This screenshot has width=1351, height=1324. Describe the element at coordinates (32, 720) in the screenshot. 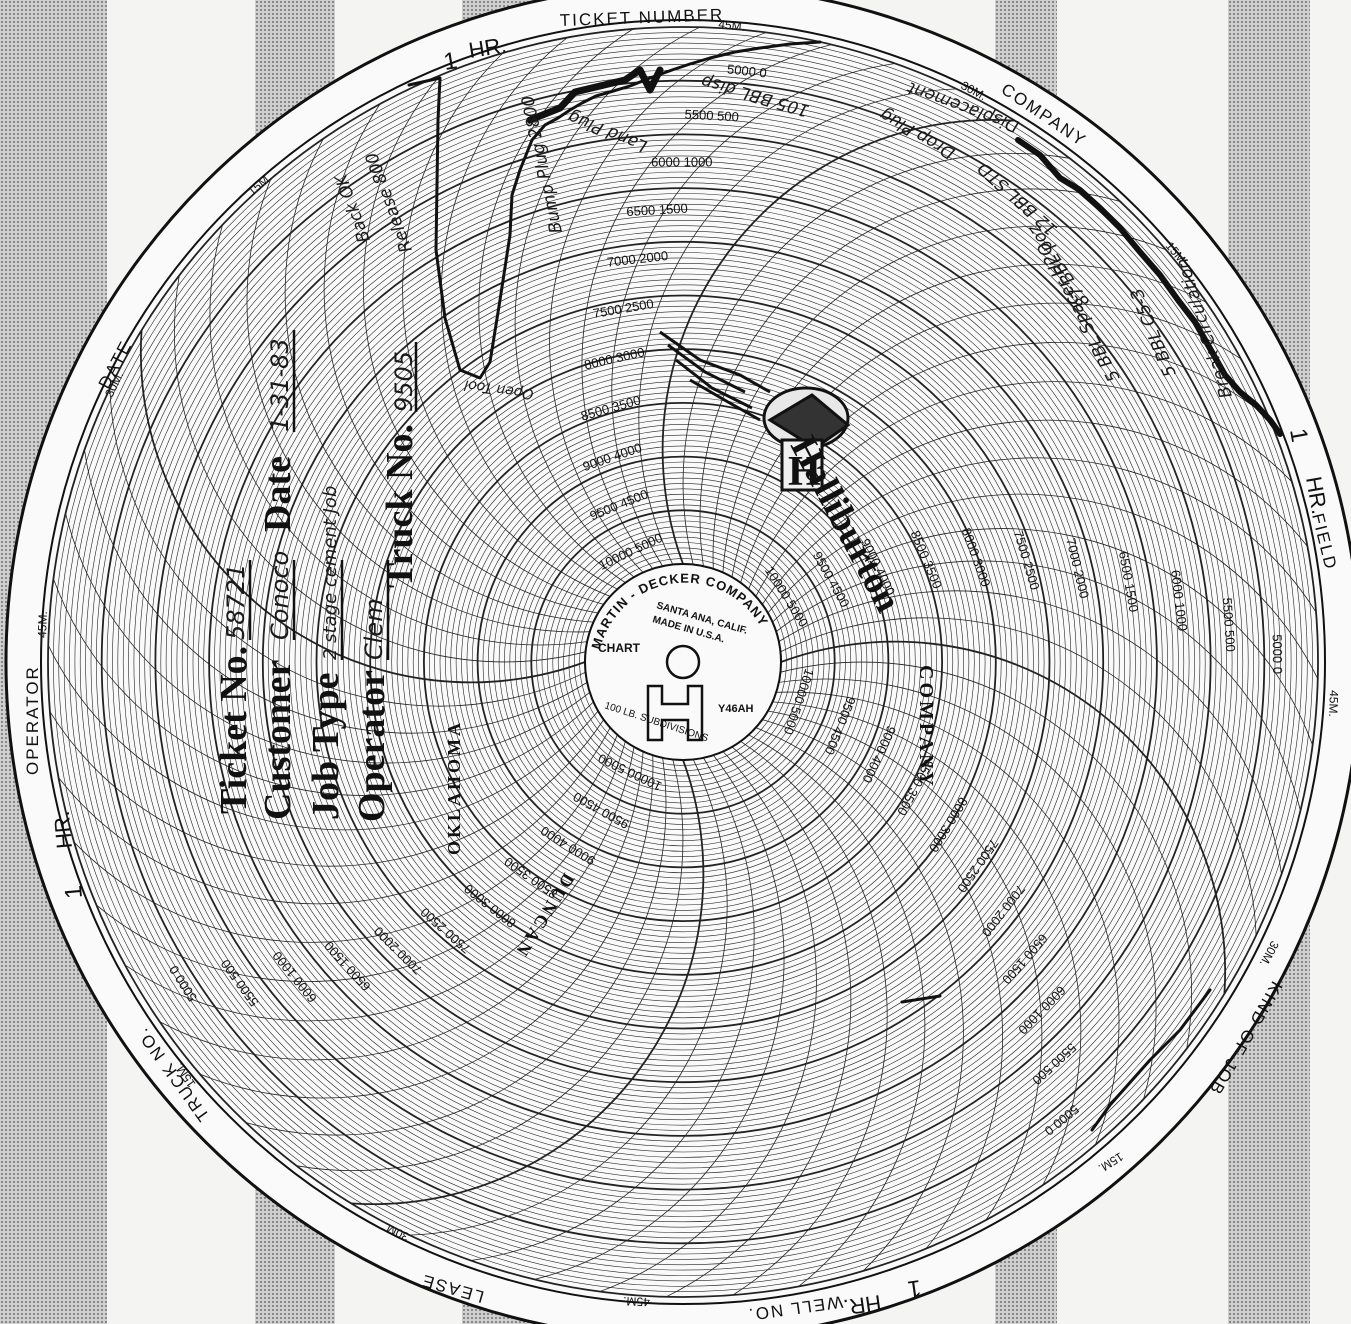

I see `rim-operator: OPERATOR` at that location.